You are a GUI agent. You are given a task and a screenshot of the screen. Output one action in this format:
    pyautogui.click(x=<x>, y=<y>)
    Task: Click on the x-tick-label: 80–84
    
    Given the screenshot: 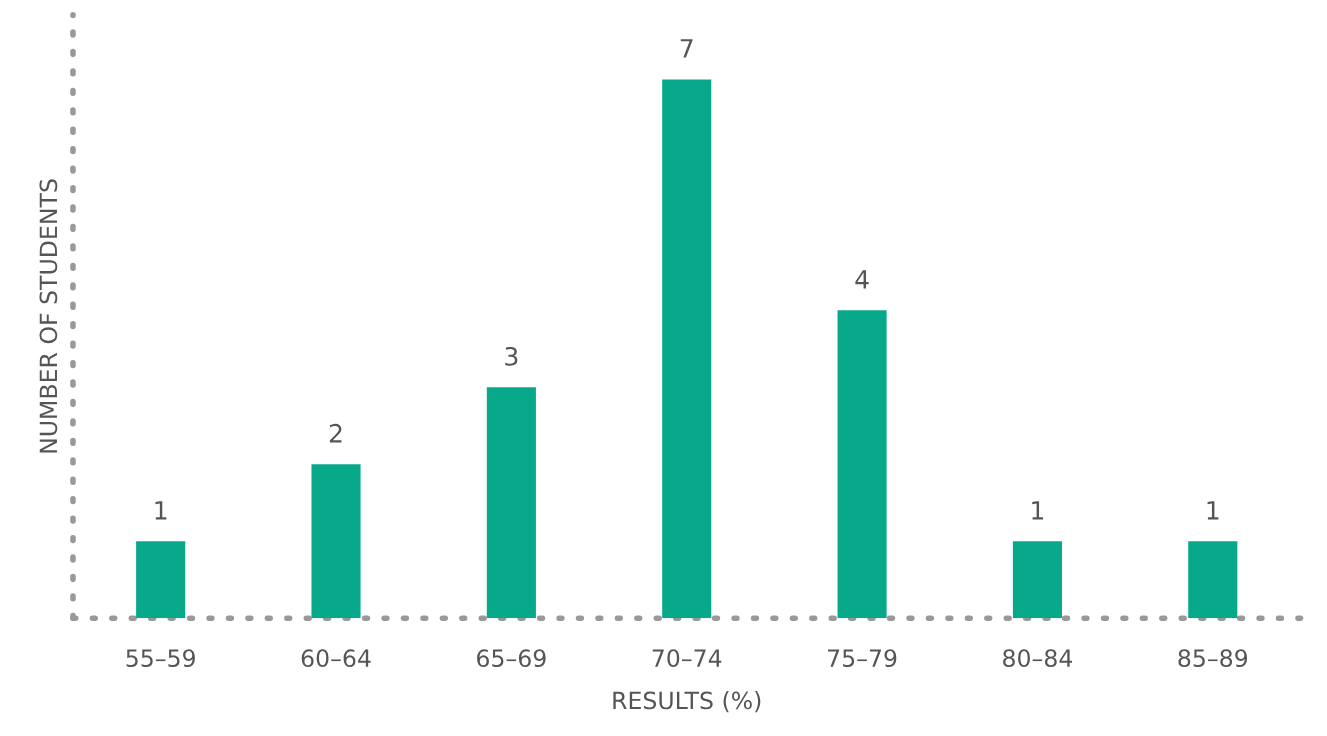 What is the action you would take?
    pyautogui.click(x=1038, y=658)
    